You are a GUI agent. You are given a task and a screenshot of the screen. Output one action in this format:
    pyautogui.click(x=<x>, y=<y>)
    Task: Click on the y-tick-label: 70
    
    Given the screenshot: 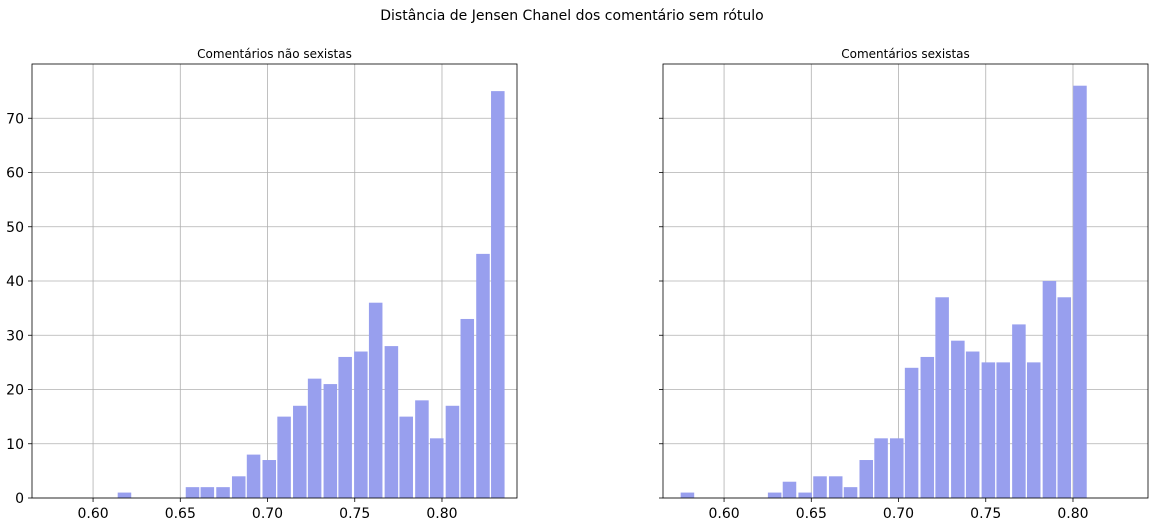 What is the action you would take?
    pyautogui.click(x=15, y=119)
    